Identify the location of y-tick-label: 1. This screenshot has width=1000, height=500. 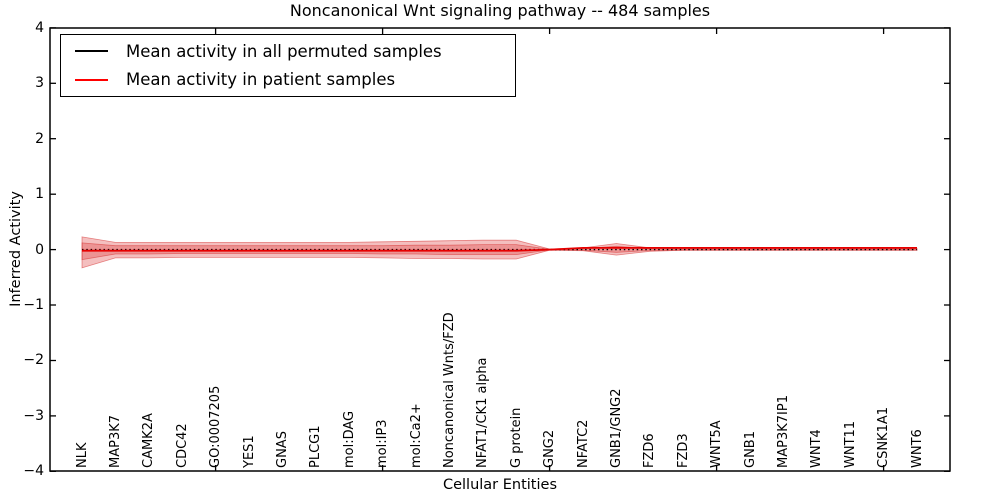
(39, 194).